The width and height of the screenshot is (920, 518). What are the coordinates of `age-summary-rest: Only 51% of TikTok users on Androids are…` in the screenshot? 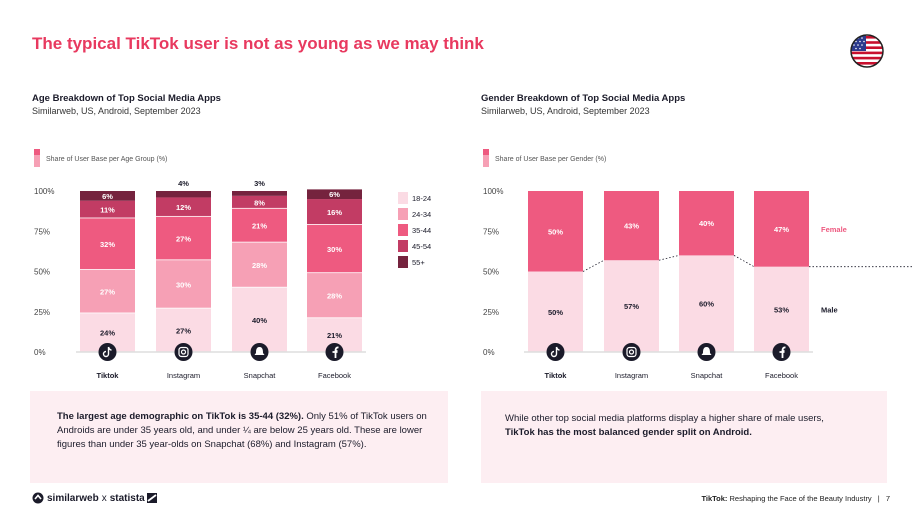 It's located at (242, 430).